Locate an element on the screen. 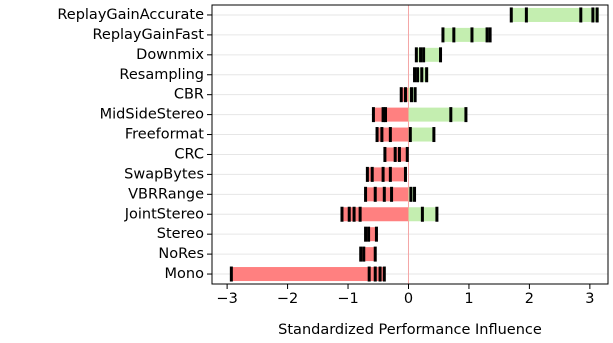 Image resolution: width=613 pixels, height=343 pixels. bar-positive-ReplayGainAccurate is located at coordinates (554, 14).